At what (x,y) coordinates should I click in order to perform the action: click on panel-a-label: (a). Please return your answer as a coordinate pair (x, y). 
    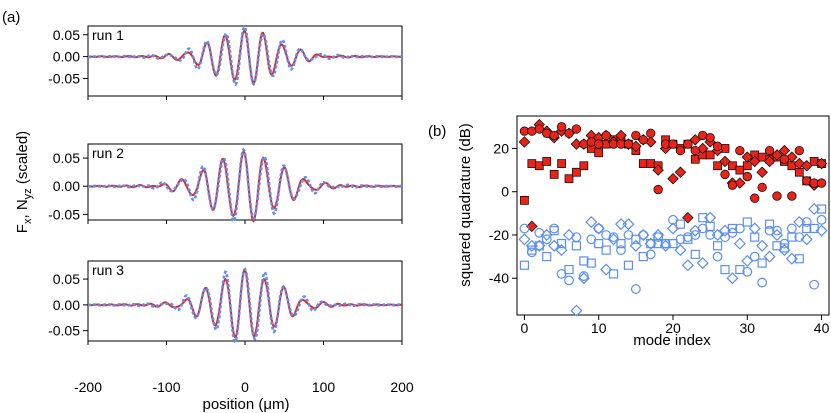
    Looking at the image, I should click on (11, 17).